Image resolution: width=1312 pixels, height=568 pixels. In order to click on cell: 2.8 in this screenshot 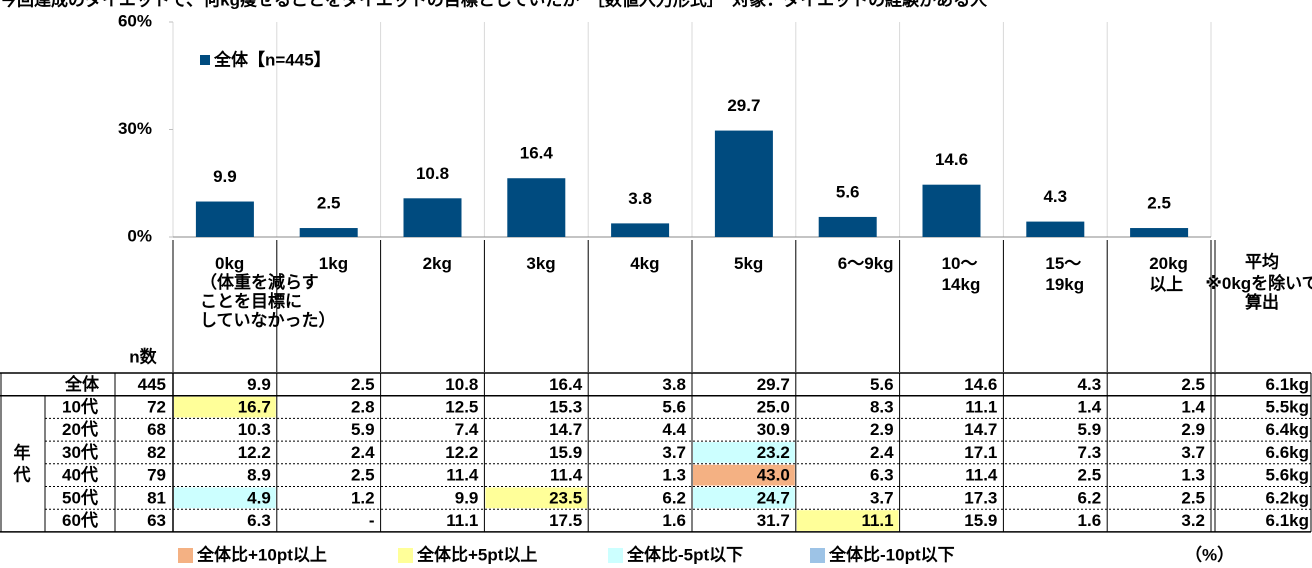, I will do `click(363, 407)`.